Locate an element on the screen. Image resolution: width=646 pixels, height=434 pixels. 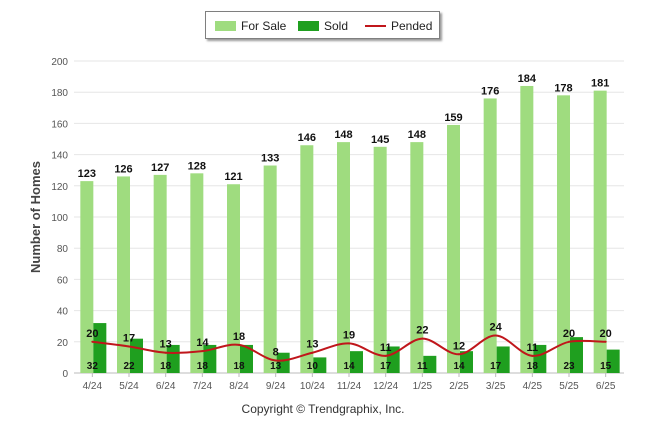
for-sale-value-label: 133 is located at coordinates (270, 159).